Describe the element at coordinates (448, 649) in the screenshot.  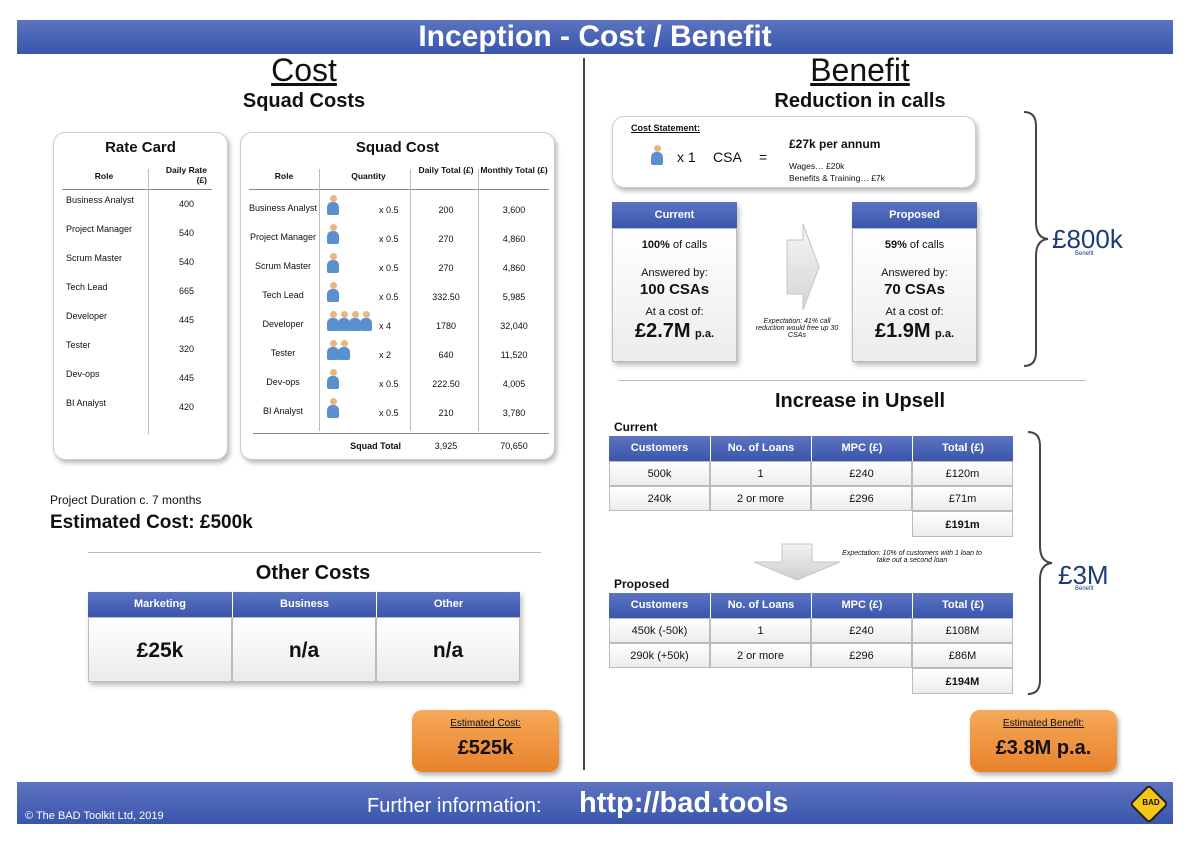
I see `other-costs-value-other: n/a` at that location.